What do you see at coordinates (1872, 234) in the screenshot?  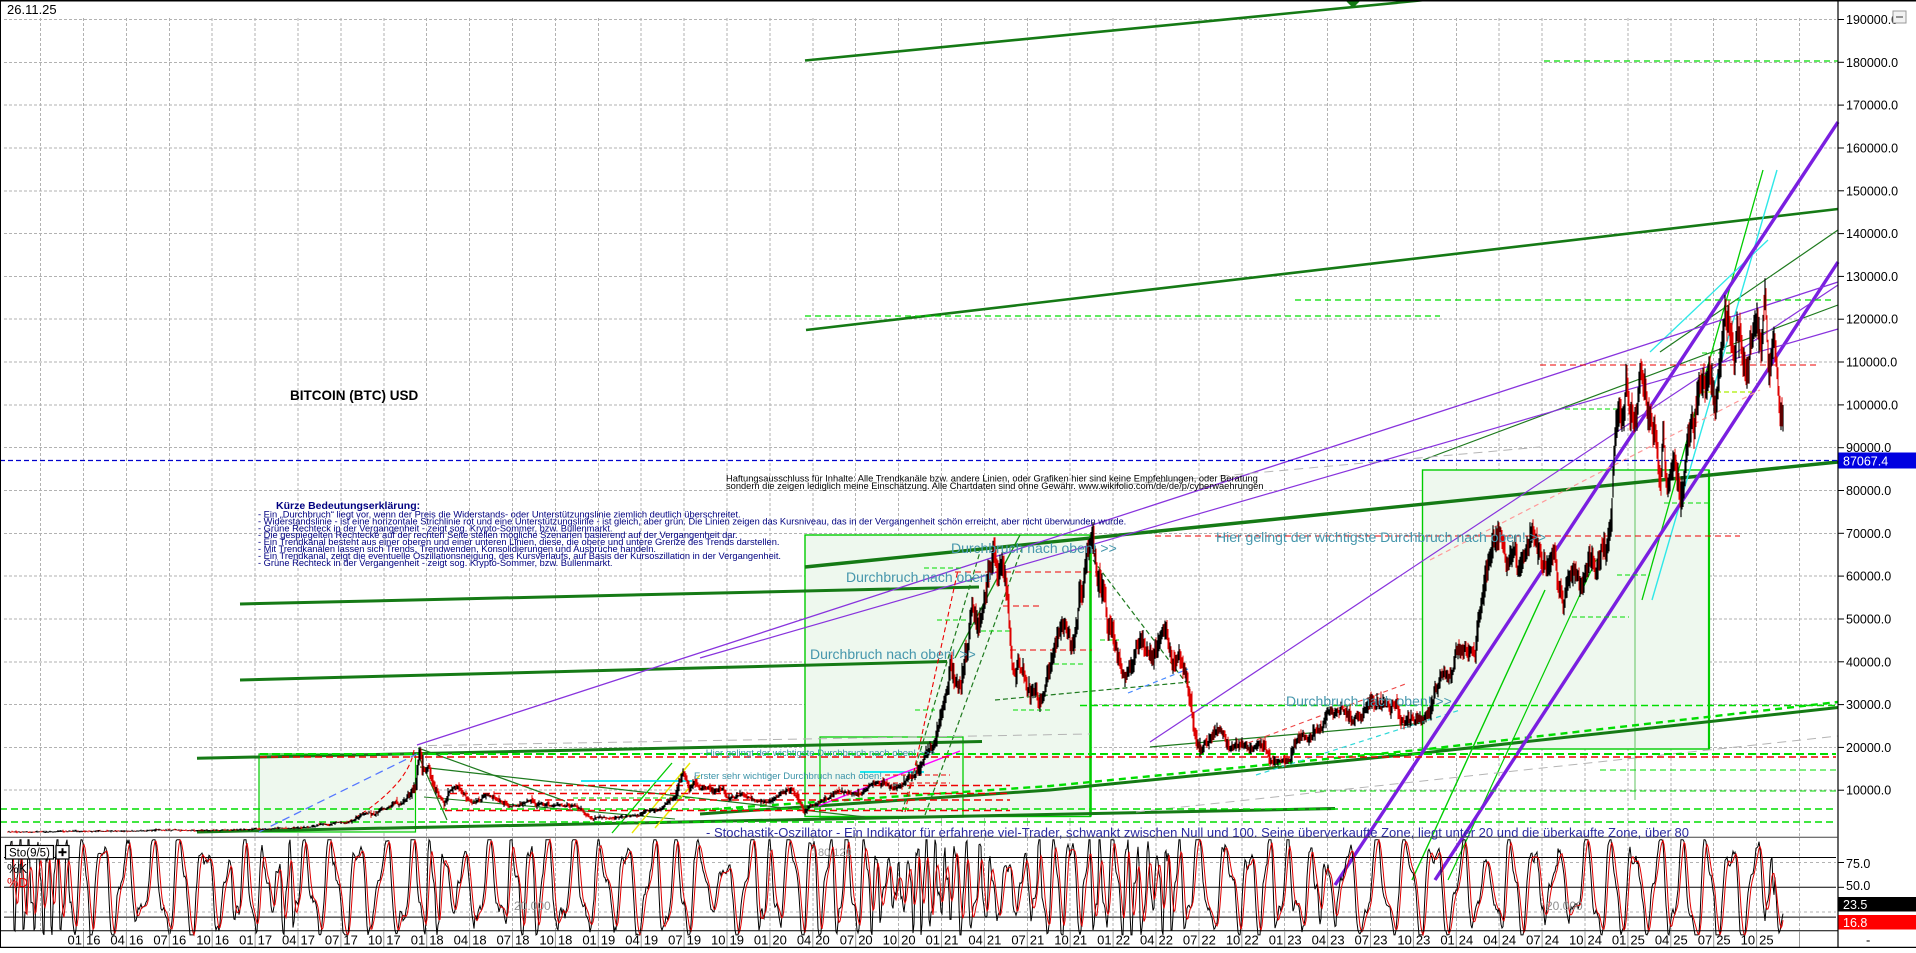 I see `svg-text: 140000.0` at bounding box center [1872, 234].